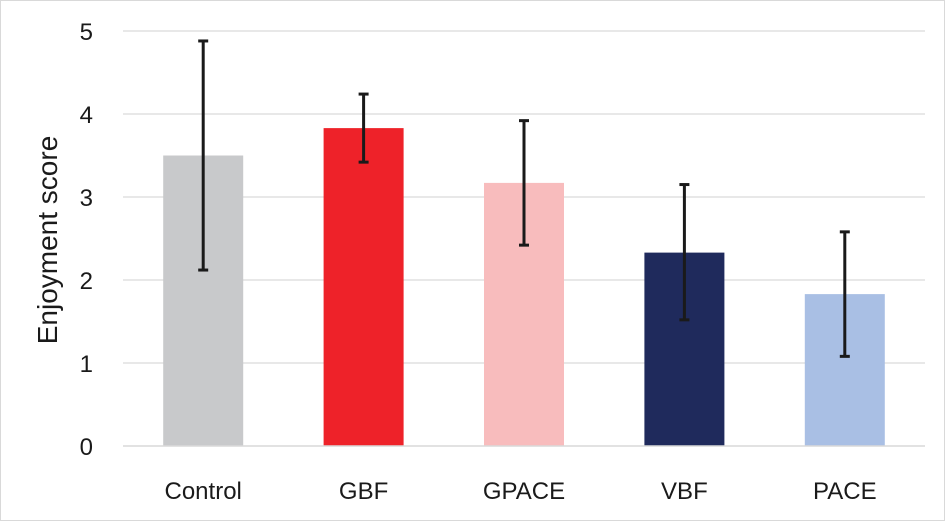 The image size is (945, 521). I want to click on y-tick-label: 4, so click(86, 115).